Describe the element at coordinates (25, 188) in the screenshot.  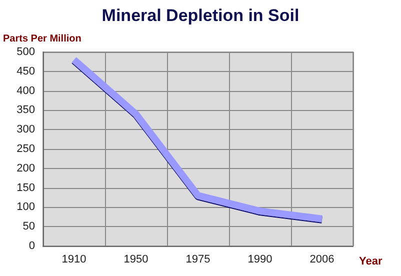
I see `y-tick-label: 150` at that location.